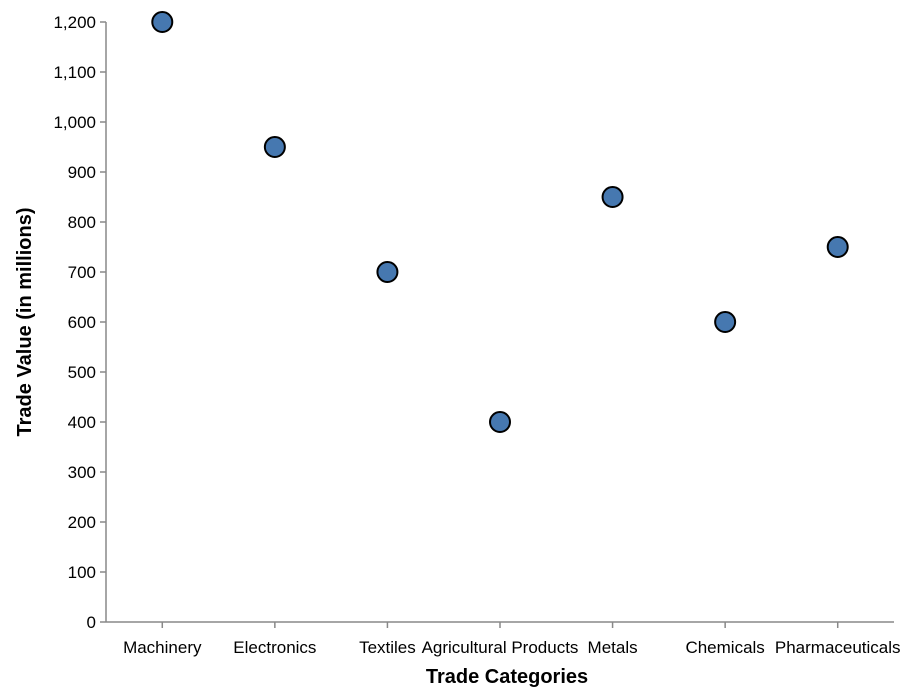 Image resolution: width=924 pixels, height=696 pixels. Describe the element at coordinates (82, 422) in the screenshot. I see `y-tick-label: 400` at that location.